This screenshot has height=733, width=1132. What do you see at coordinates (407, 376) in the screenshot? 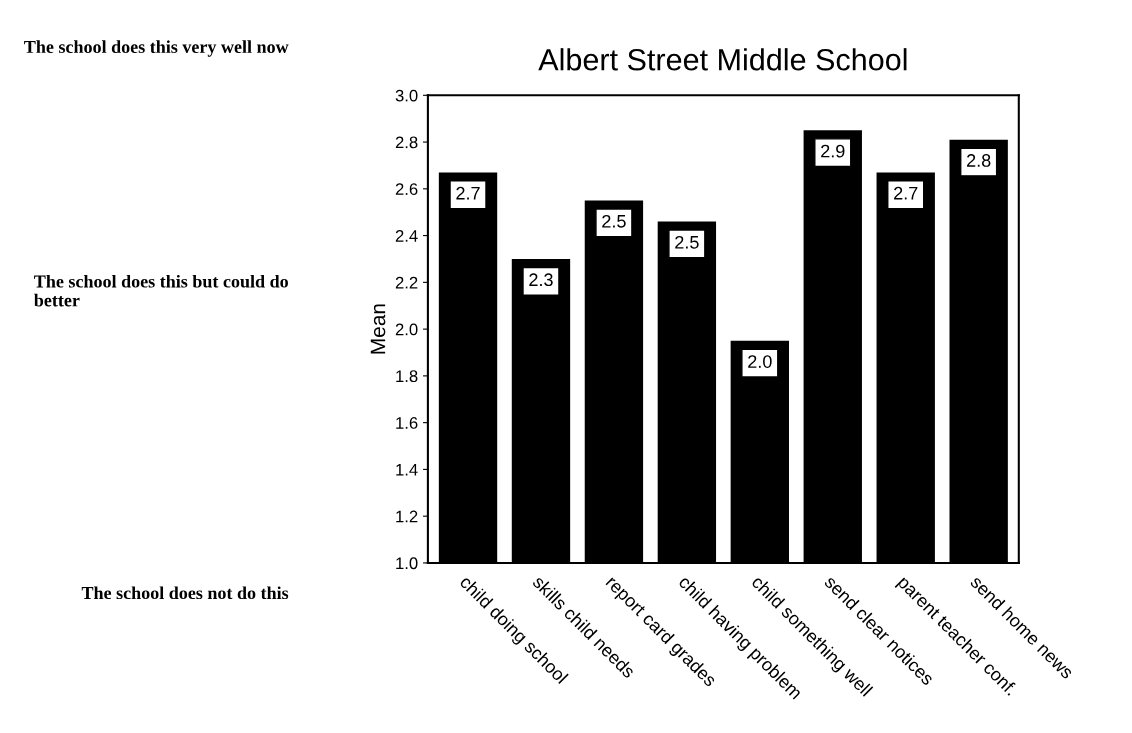
I see `y-tick-label: 1.8` at bounding box center [407, 376].